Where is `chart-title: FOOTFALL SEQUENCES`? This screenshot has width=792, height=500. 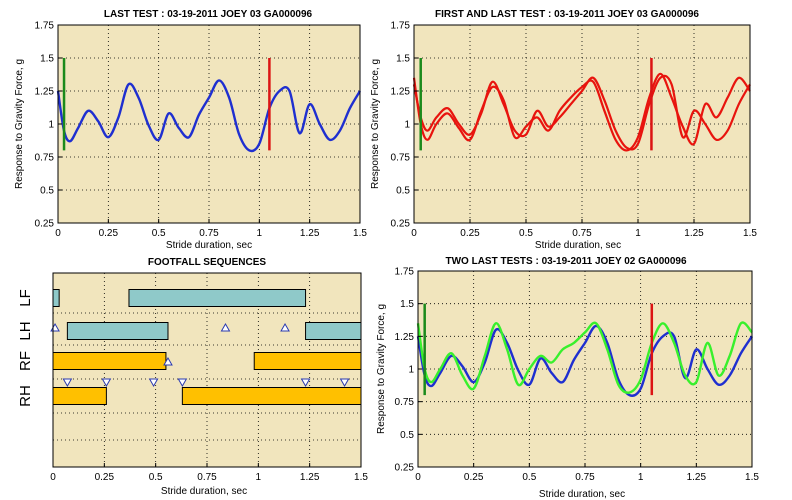 chart-title: FOOTFALL SEQUENCES is located at coordinates (207, 262).